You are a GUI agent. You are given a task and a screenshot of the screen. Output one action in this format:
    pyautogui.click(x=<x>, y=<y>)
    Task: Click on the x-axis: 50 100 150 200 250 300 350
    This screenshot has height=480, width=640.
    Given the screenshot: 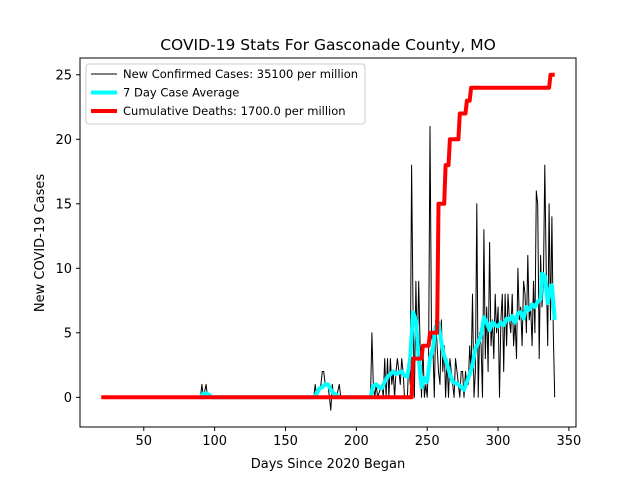 What is the action you would take?
    pyautogui.click(x=358, y=438)
    